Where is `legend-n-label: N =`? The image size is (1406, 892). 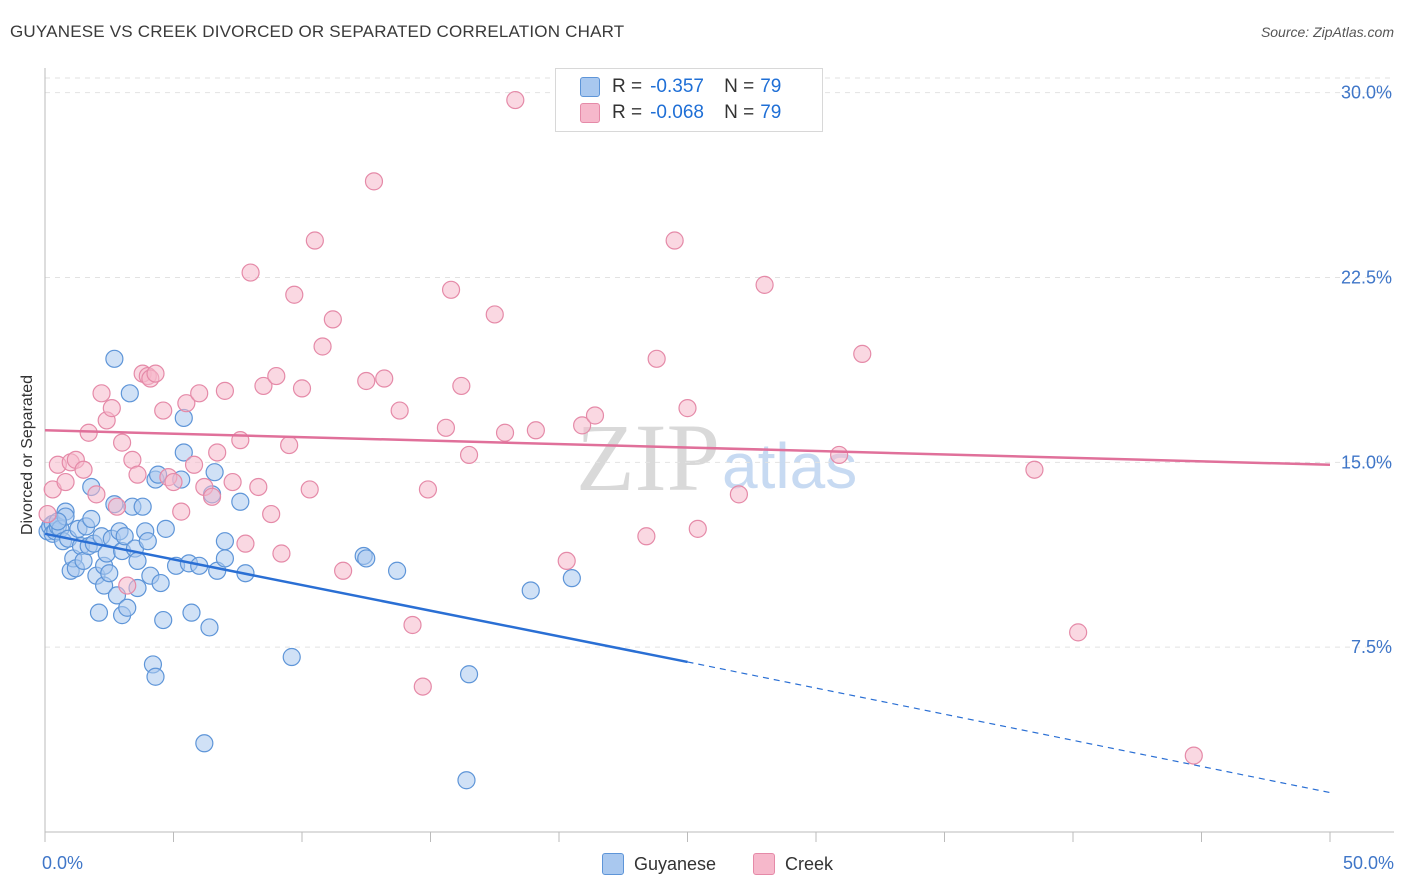 legend-n-label: N = is located at coordinates (739, 112).